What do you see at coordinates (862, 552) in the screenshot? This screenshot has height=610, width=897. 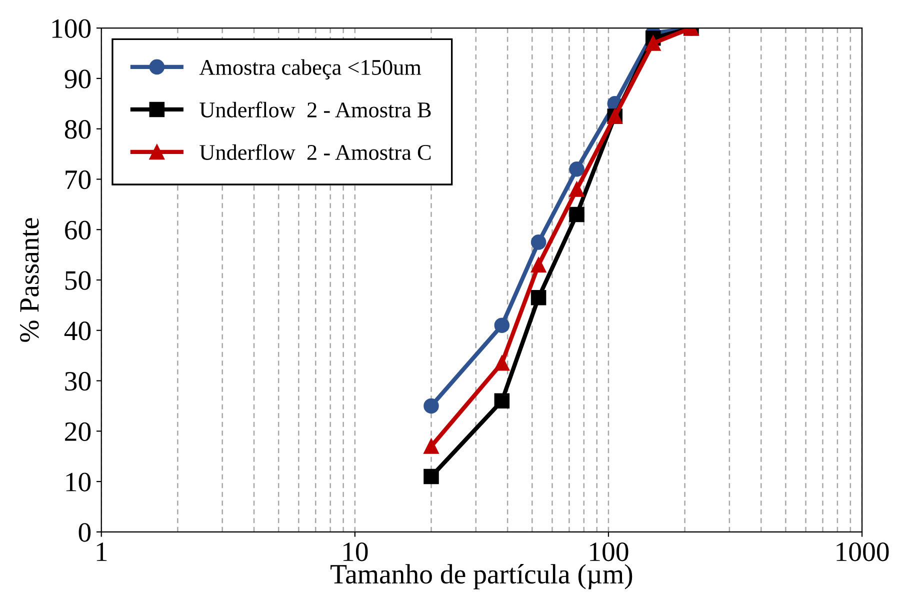 I see `x-tick-label: 1000` at bounding box center [862, 552].